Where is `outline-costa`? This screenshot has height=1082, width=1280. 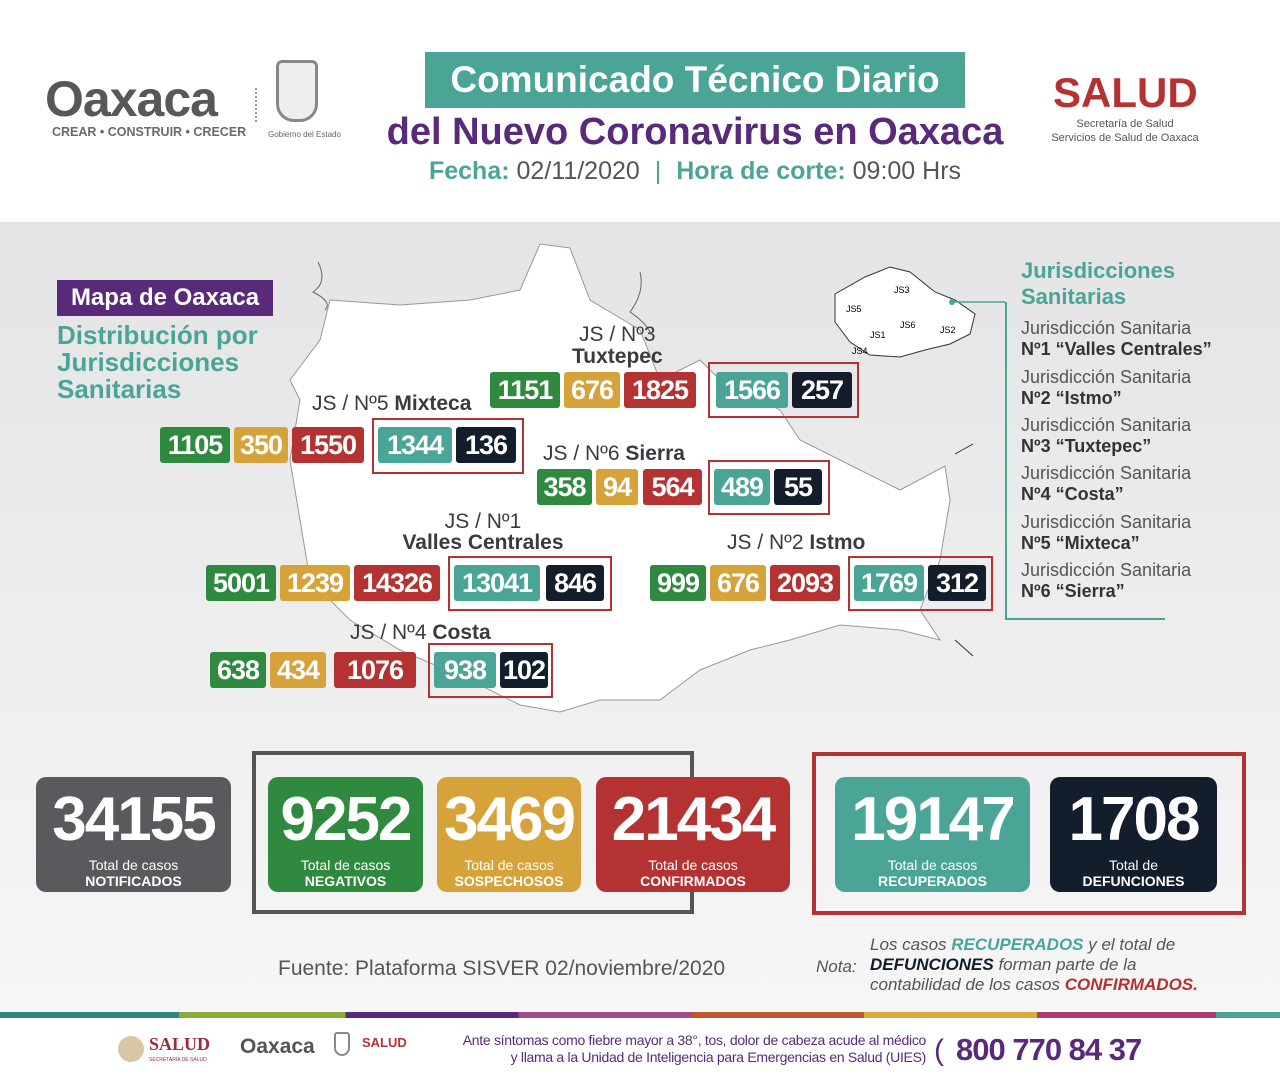
outline-costa is located at coordinates (490, 670).